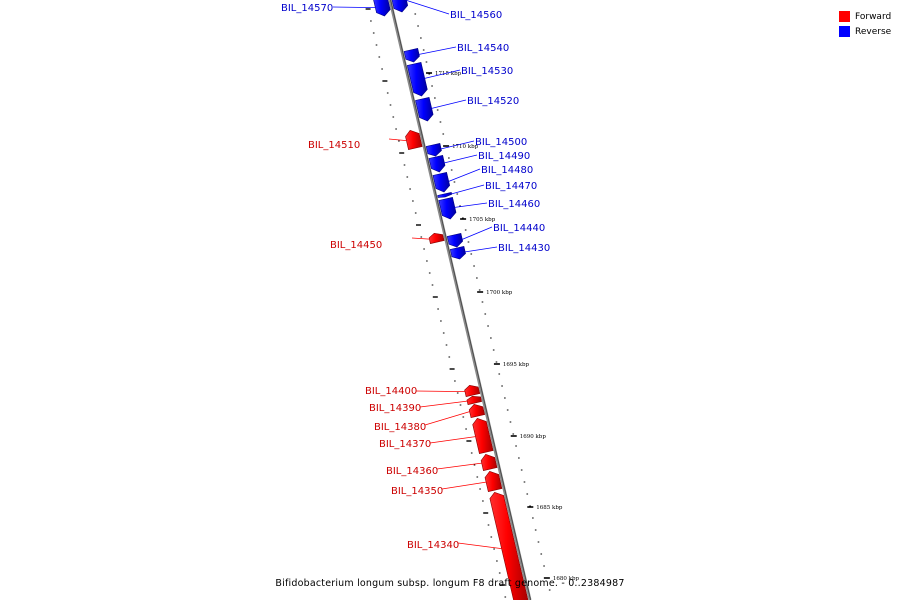 The width and height of the screenshot is (900, 600). What do you see at coordinates (448, 74) in the screenshot?
I see `kbp-tick-label: 1715 kbp` at bounding box center [448, 74].